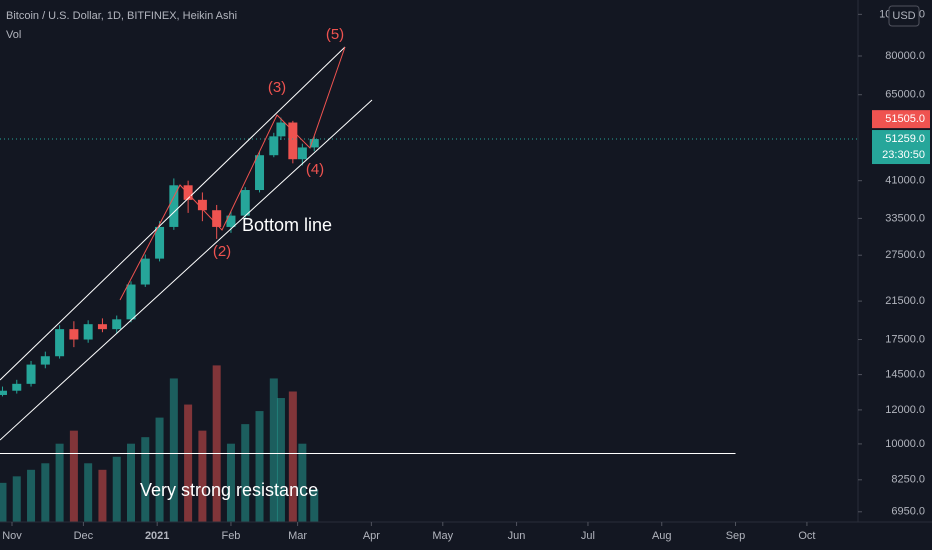 Image resolution: width=932 pixels, height=550 pixels. I want to click on currency: USD, so click(903, 16).